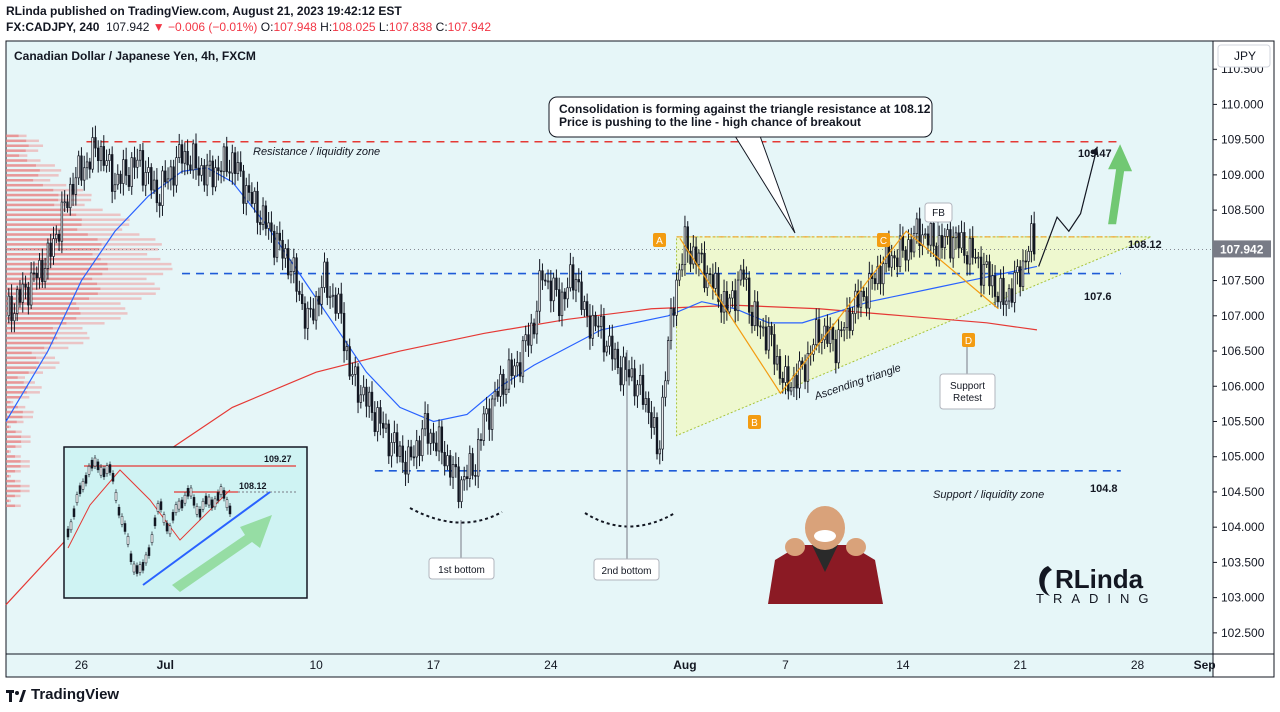  I want to click on price-tick-label: 103.500, so click(1243, 562).